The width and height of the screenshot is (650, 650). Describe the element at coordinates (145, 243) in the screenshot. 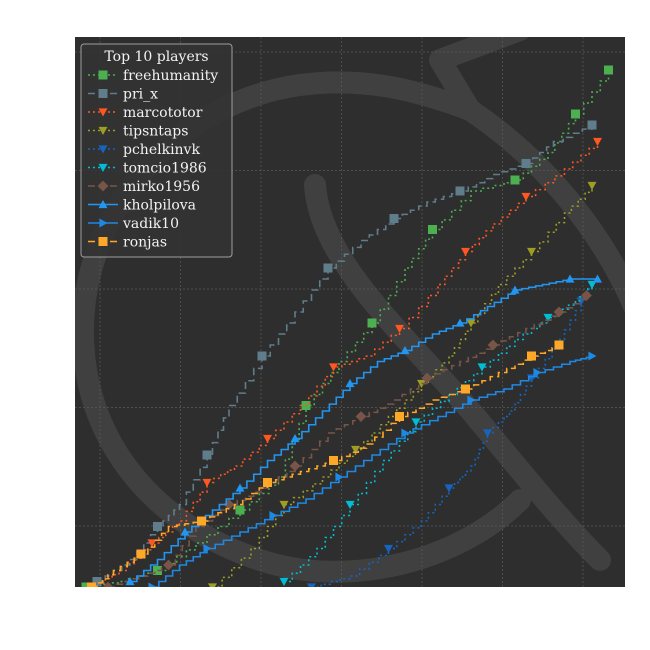

I see `legend-label: ronjas` at that location.